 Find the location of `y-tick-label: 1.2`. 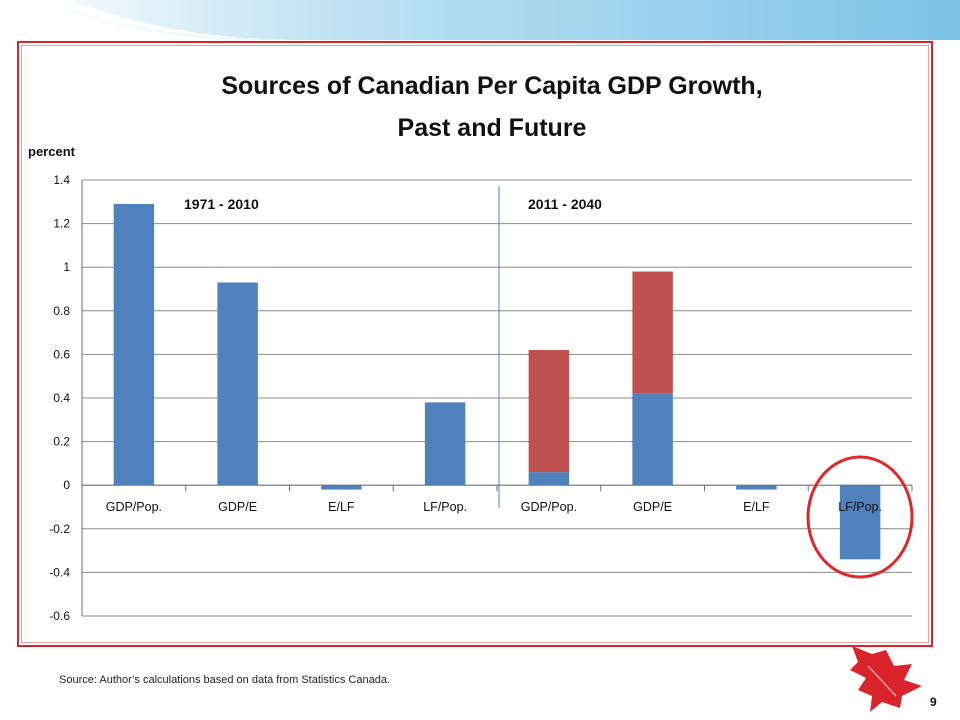

y-tick-label: 1.2 is located at coordinates (61, 224).